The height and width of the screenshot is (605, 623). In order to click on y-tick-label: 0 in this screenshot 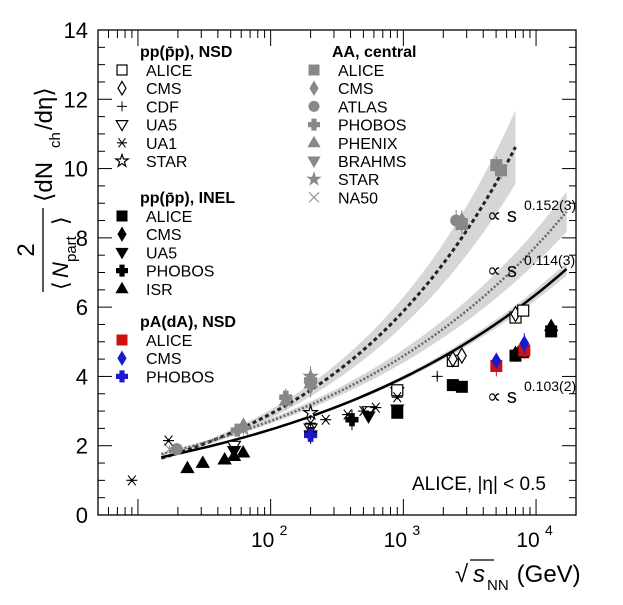, I will do `click(82, 515)`.